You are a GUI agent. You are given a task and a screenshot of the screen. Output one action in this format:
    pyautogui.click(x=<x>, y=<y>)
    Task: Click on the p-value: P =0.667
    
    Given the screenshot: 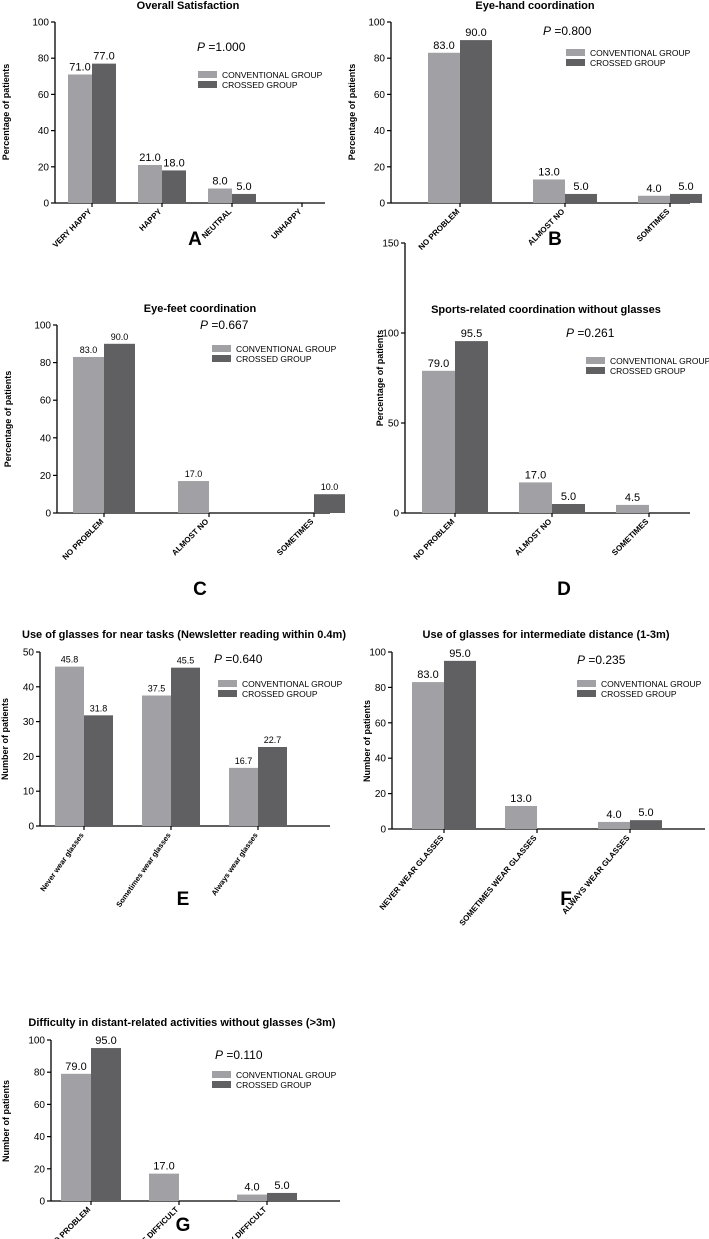 What is the action you would take?
    pyautogui.click(x=224, y=325)
    